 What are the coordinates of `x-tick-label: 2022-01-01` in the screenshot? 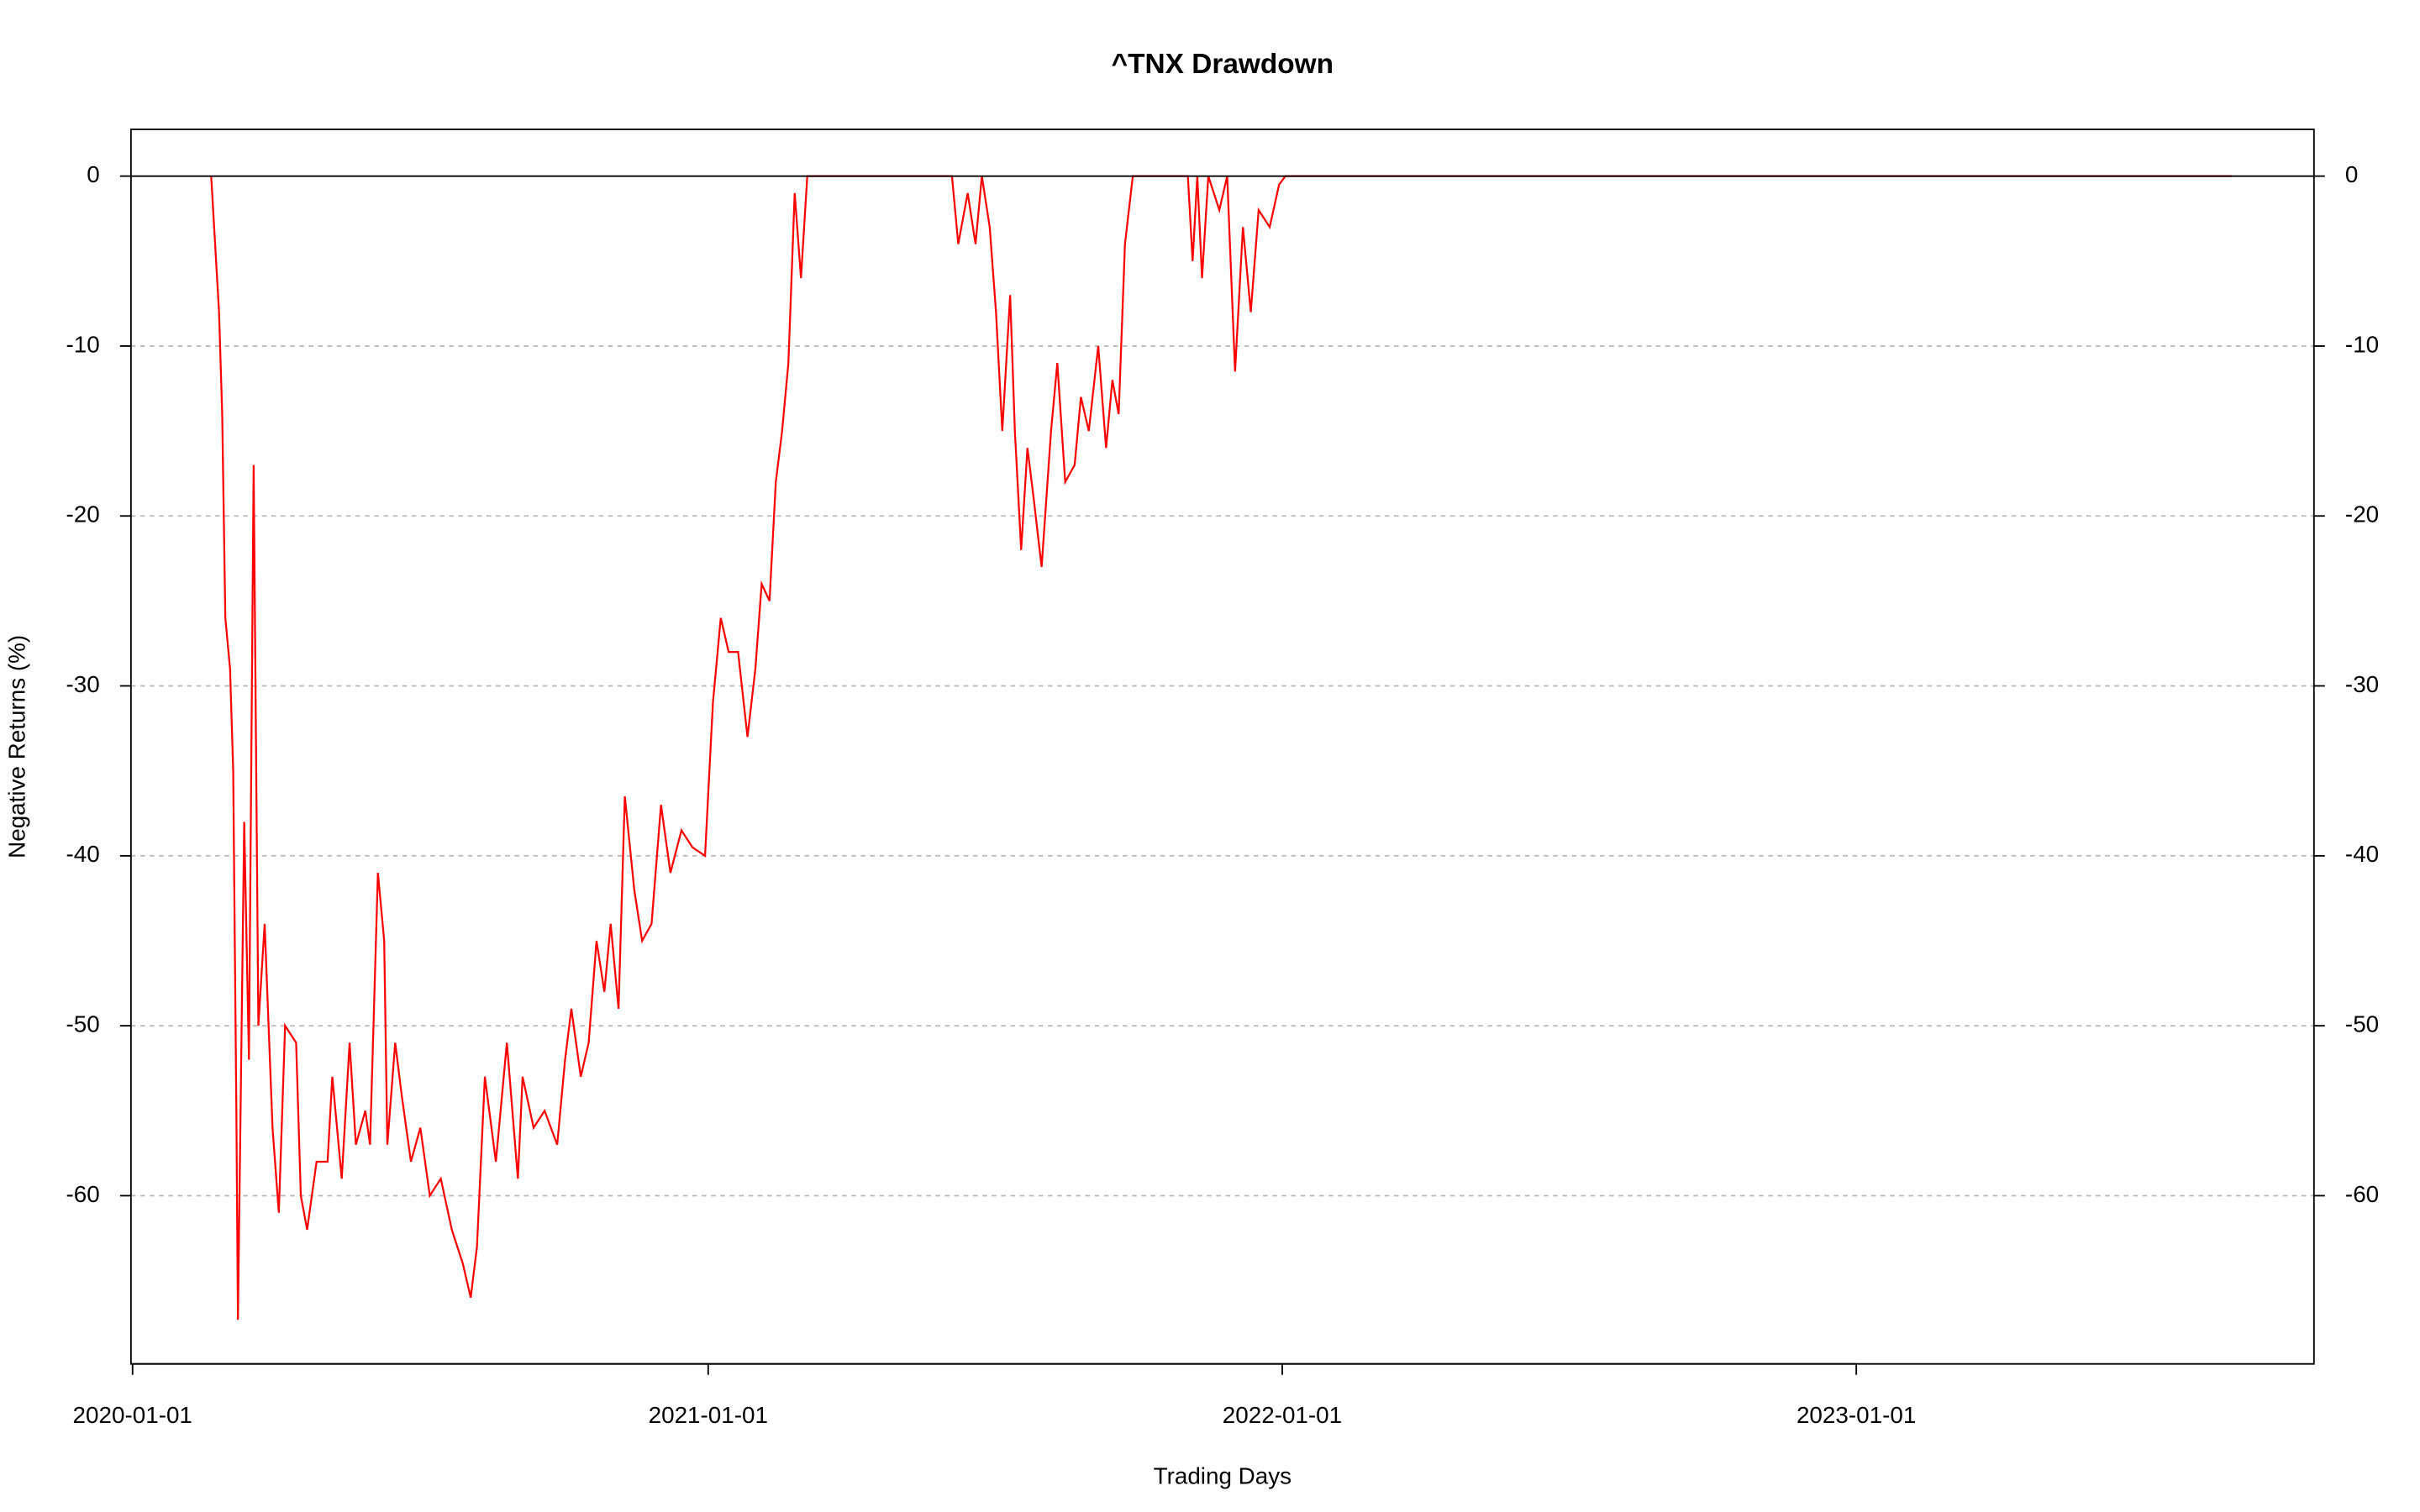 It's located at (1283, 1415).